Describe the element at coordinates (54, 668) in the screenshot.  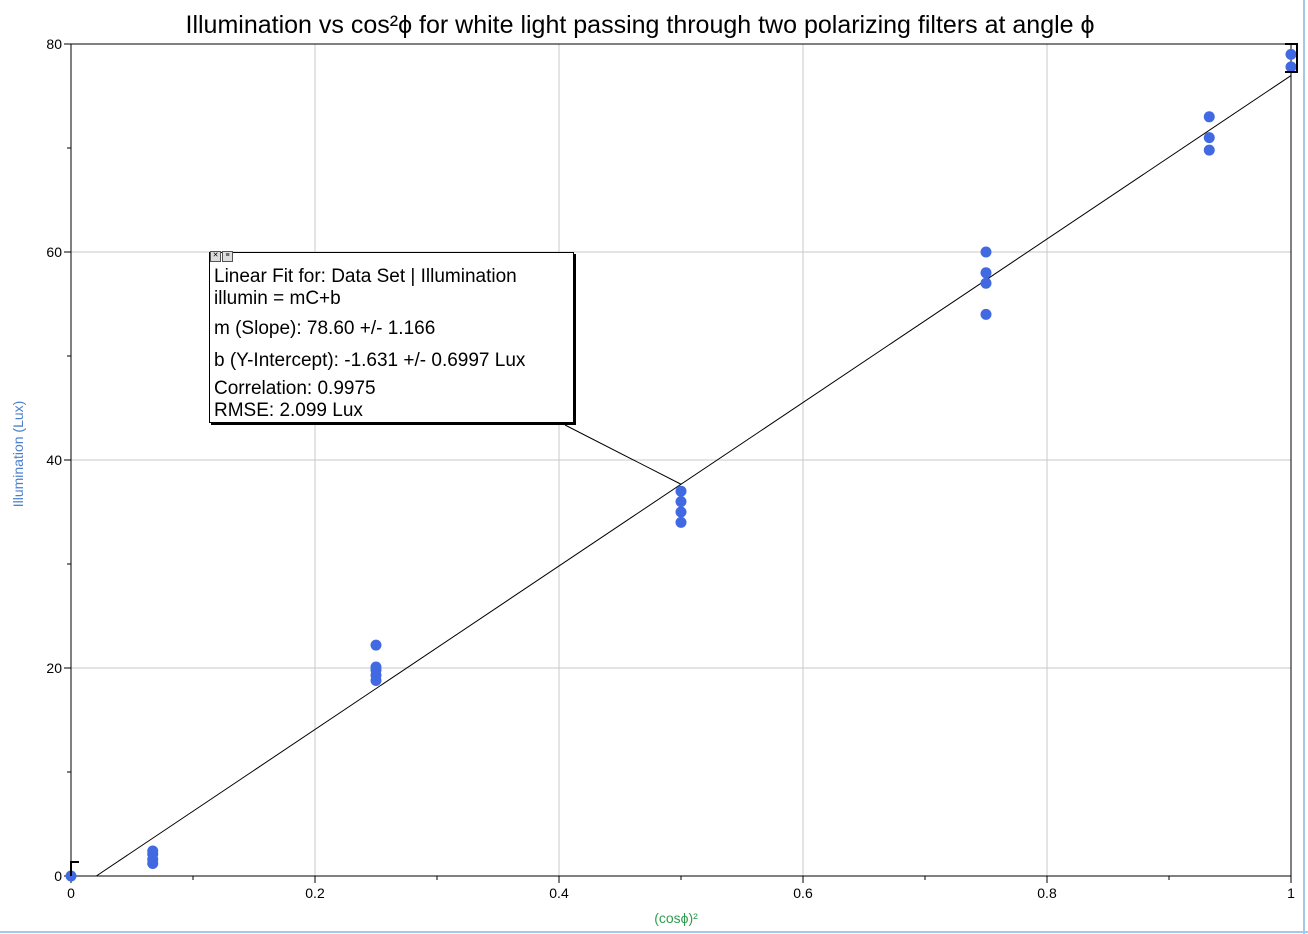
I see `y-tick-label: 20` at that location.